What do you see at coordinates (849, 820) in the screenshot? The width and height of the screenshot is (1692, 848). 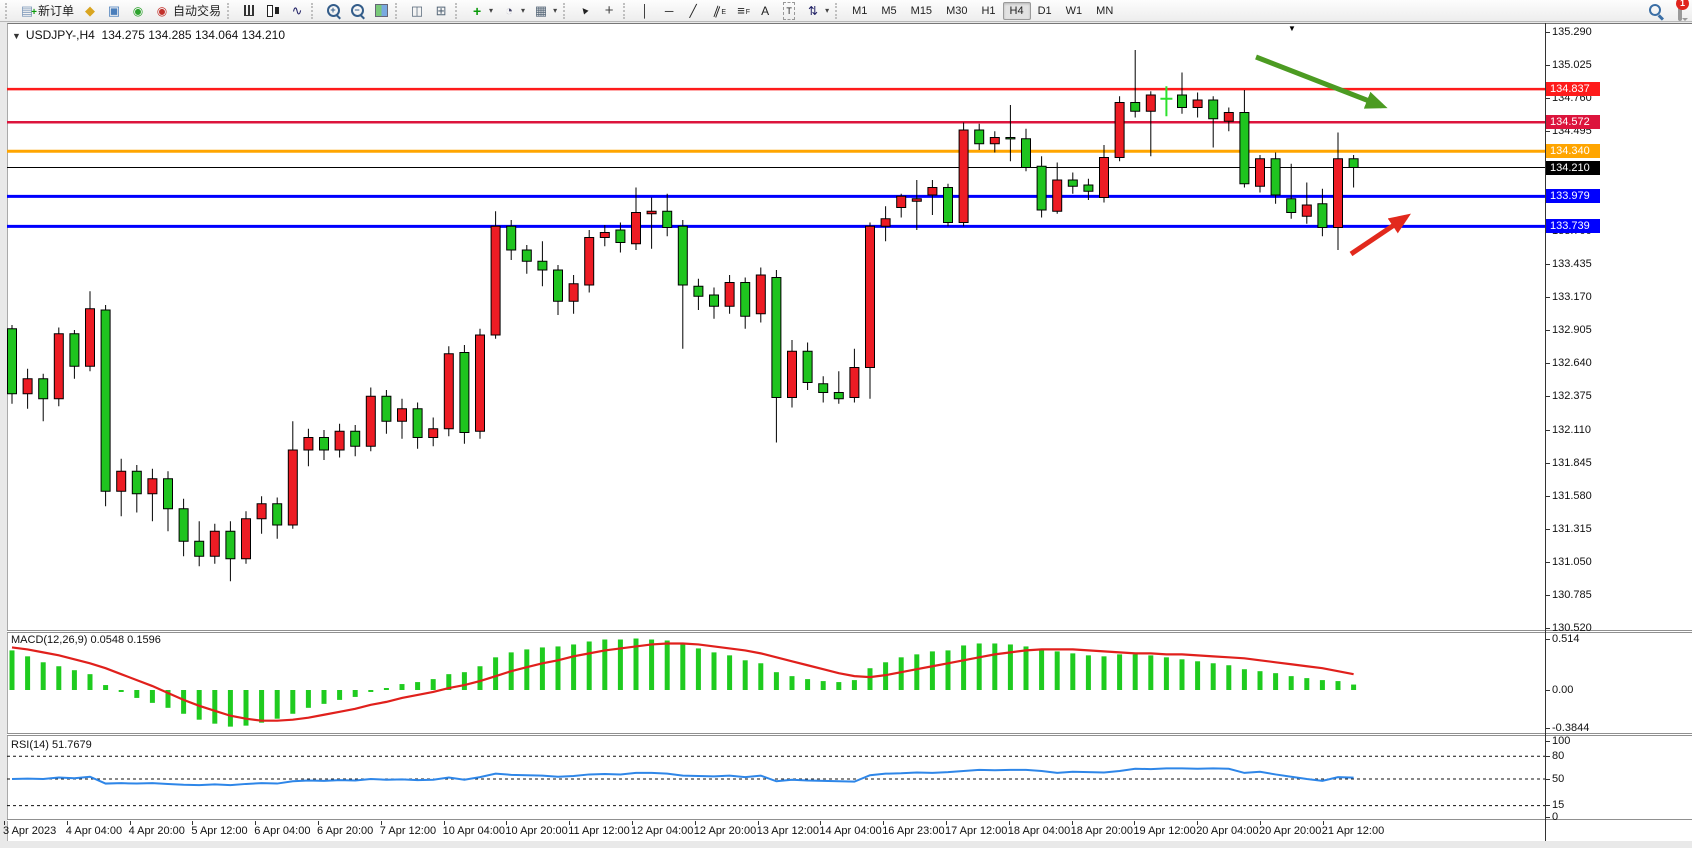 I see `rsi-timeaxis-separator` at bounding box center [849, 820].